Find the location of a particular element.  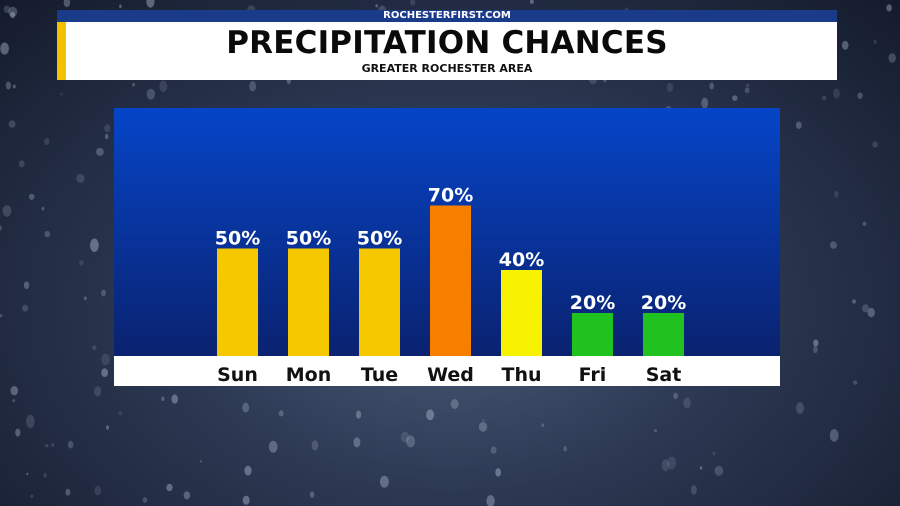

category-label-thu: Thu is located at coordinates (521, 375).